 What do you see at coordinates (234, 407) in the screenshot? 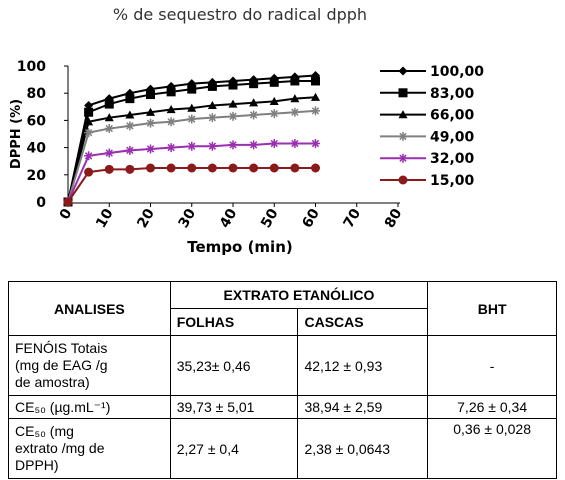
I see `cell: 39,73 ± 5,01` at bounding box center [234, 407].